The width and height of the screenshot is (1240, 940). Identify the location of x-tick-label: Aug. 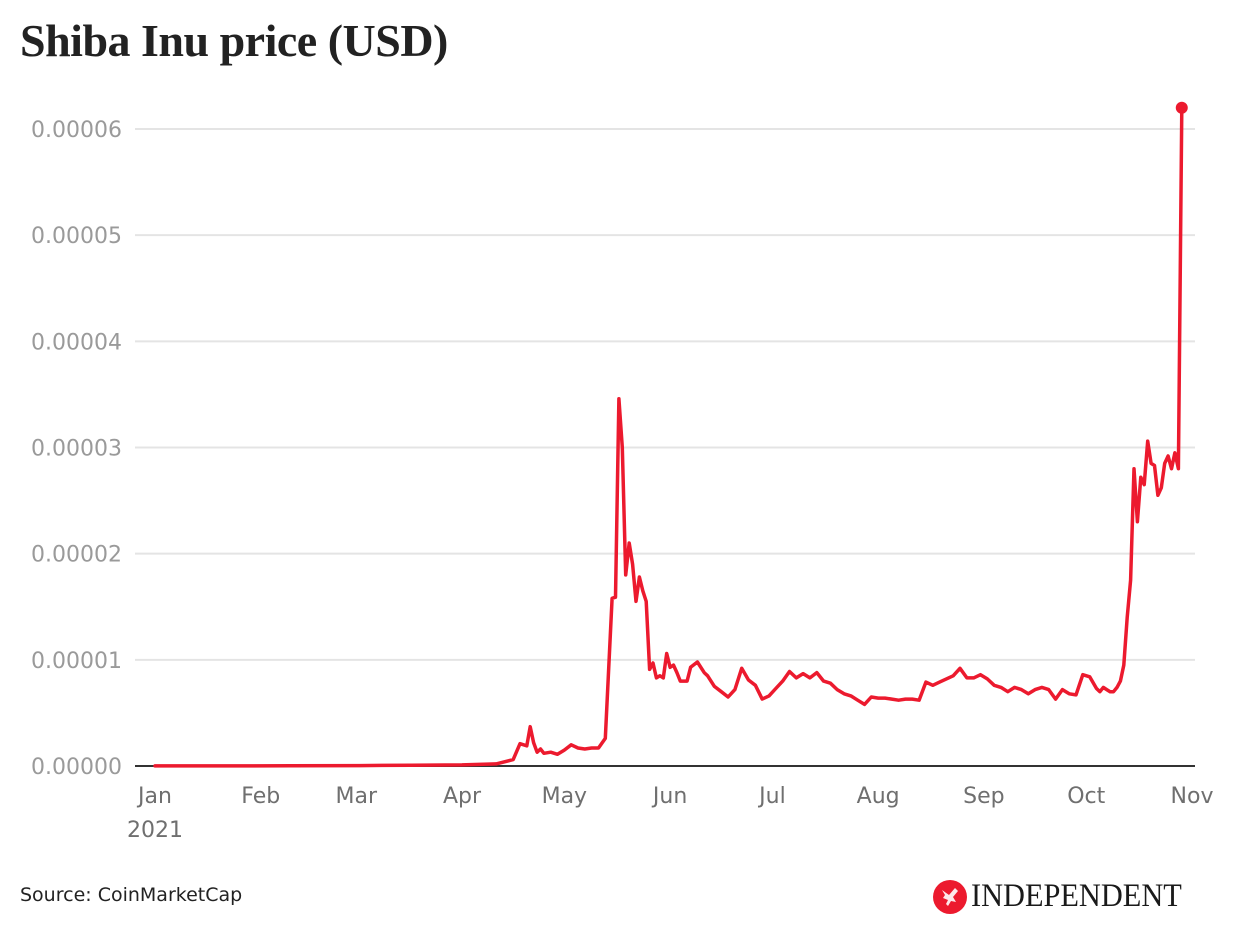
(878, 796).